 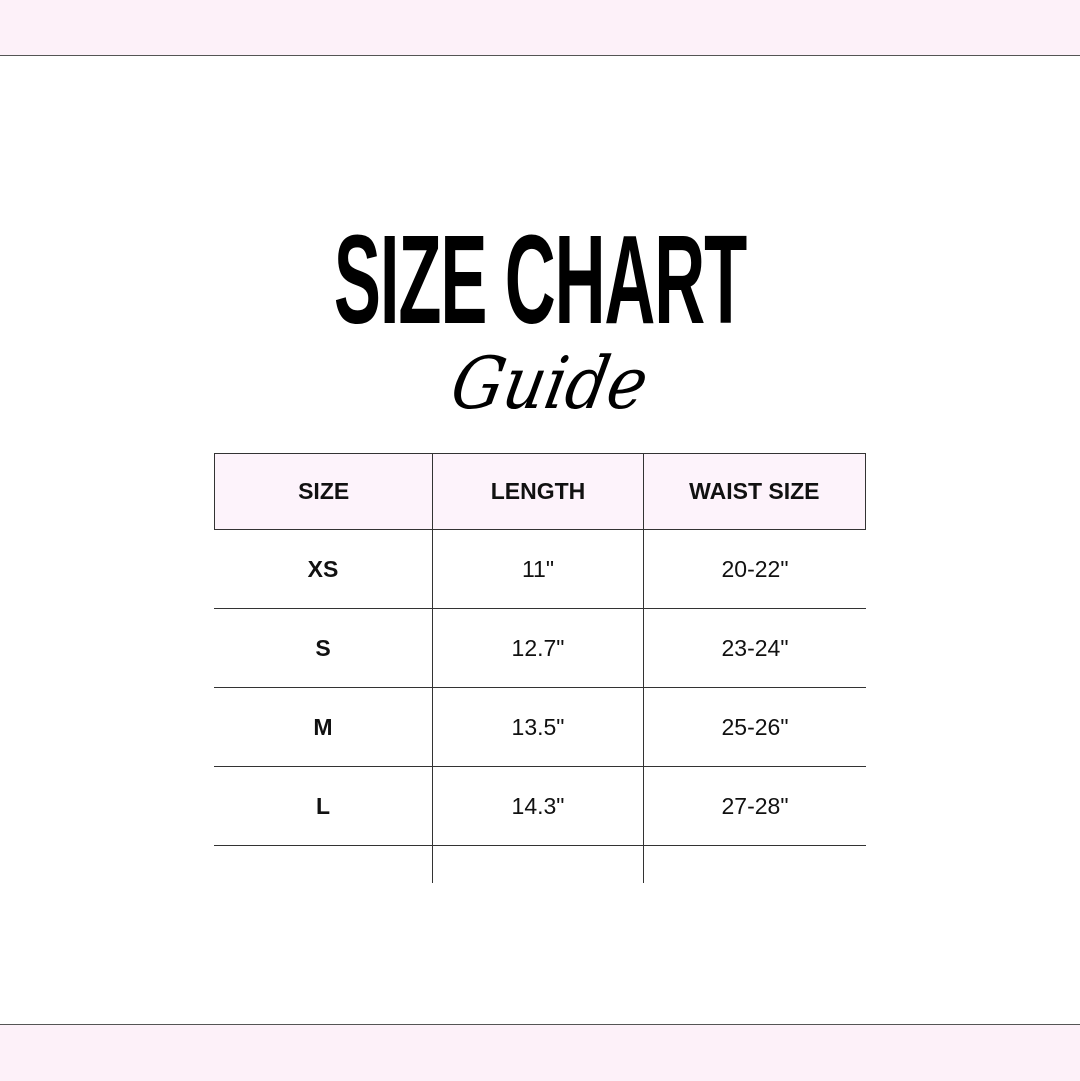 What do you see at coordinates (754, 491) in the screenshot?
I see `header-waist-size: WAIST SIZE` at bounding box center [754, 491].